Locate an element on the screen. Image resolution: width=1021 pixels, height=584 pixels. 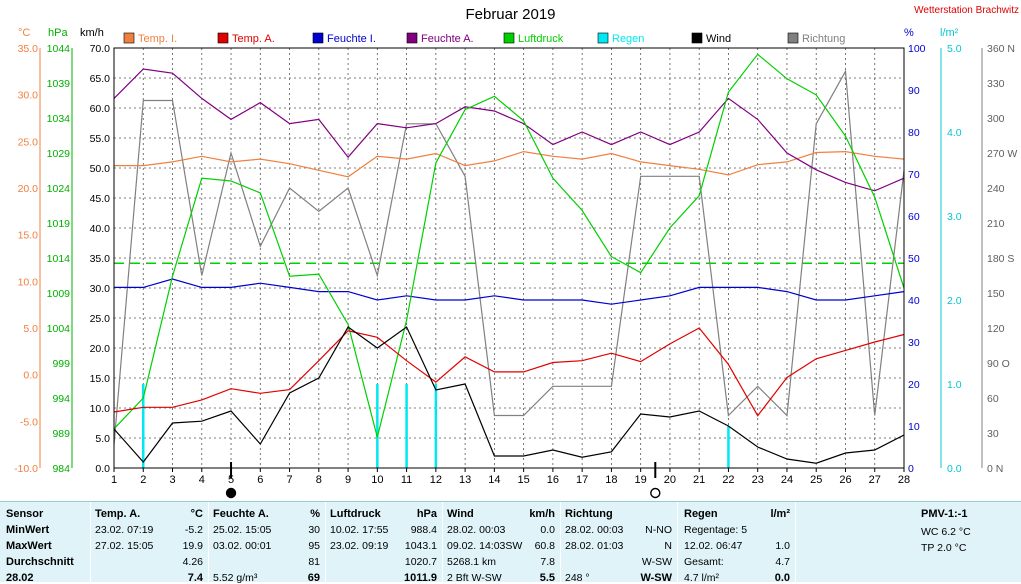
richtung-header: Richtung is located at coordinates (589, 514).